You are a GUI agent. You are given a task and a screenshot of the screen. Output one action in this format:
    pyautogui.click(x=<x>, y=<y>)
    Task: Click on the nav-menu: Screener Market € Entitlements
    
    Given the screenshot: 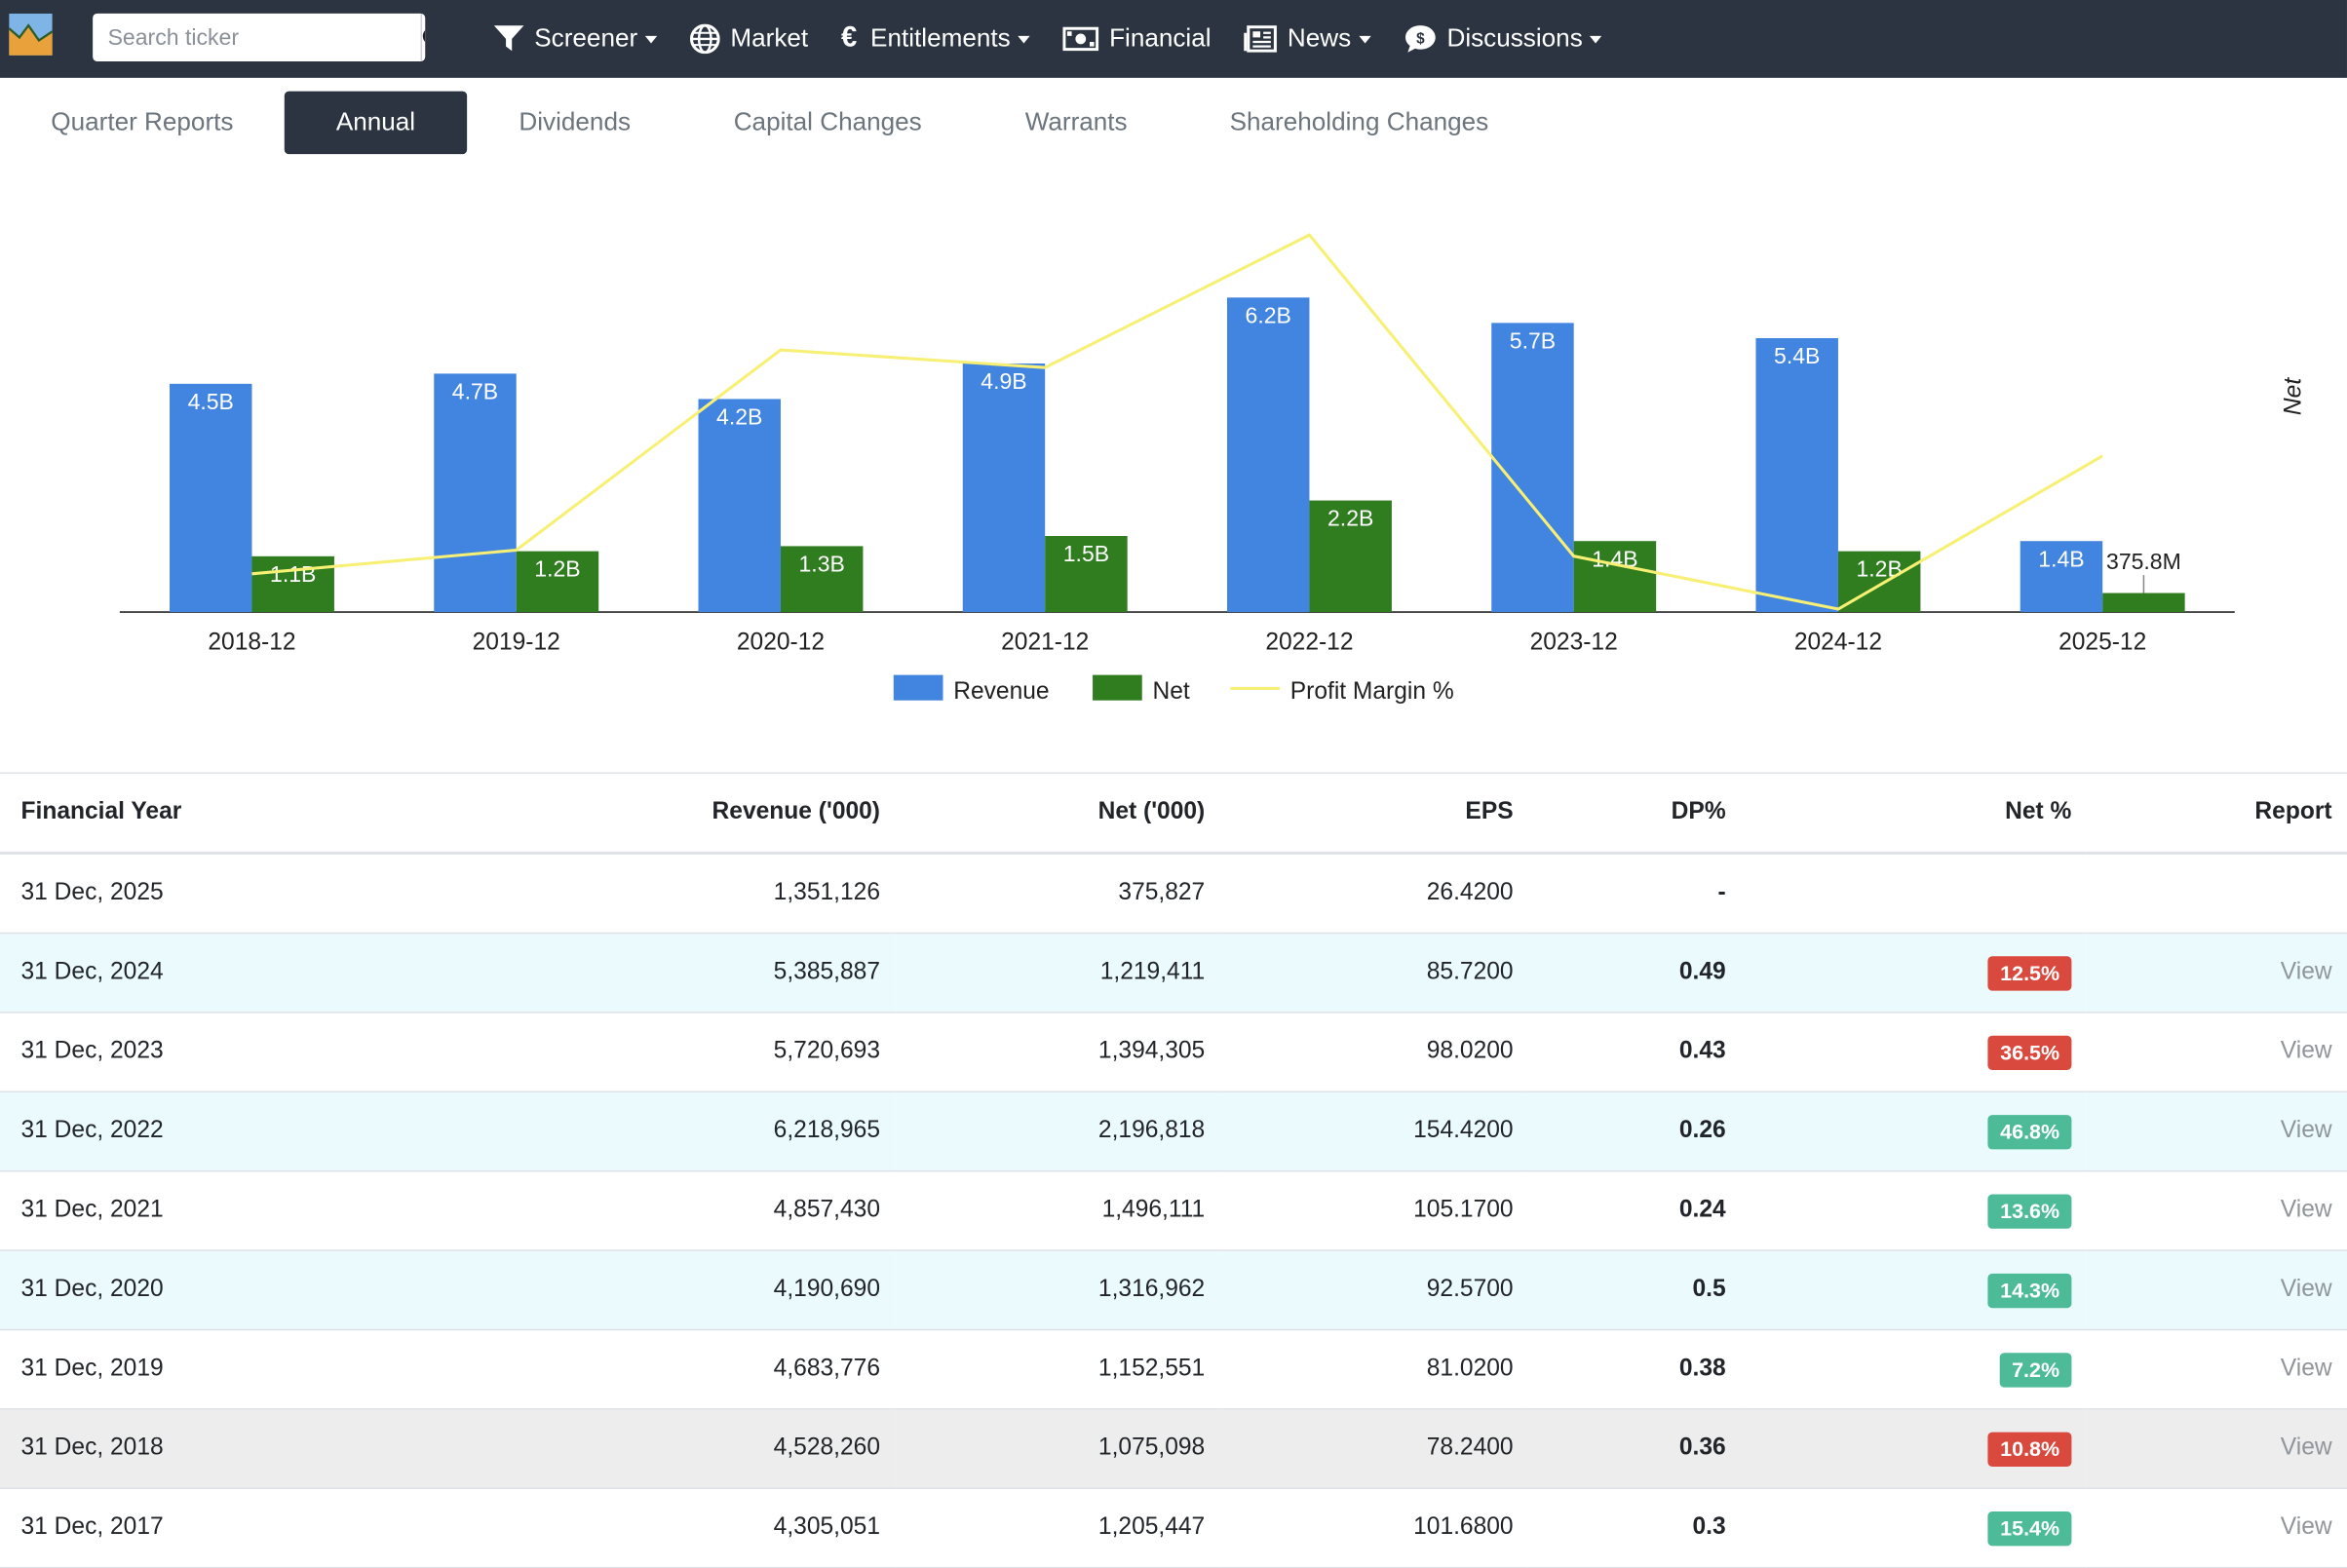 What is the action you would take?
    pyautogui.click(x=1064, y=39)
    